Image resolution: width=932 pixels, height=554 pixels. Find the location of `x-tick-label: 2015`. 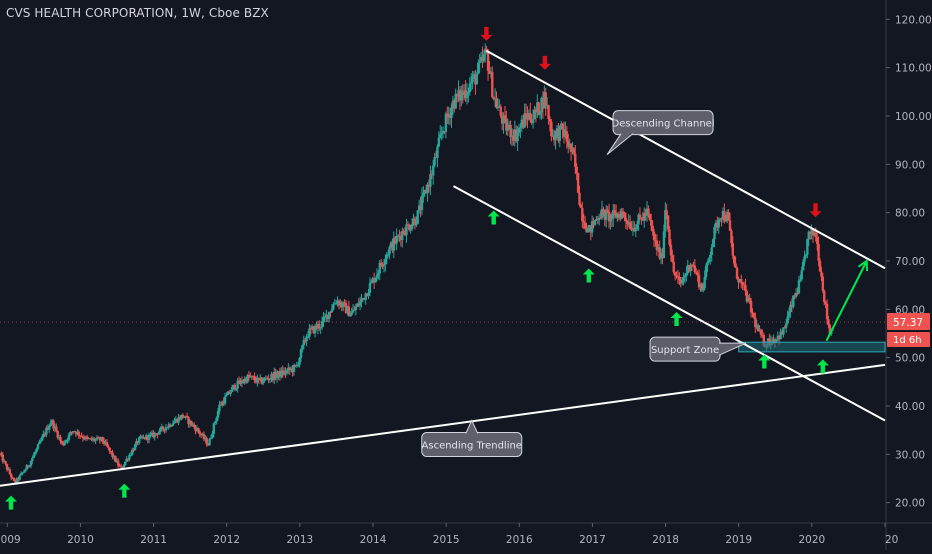

x-tick-label: 2015 is located at coordinates (446, 540).